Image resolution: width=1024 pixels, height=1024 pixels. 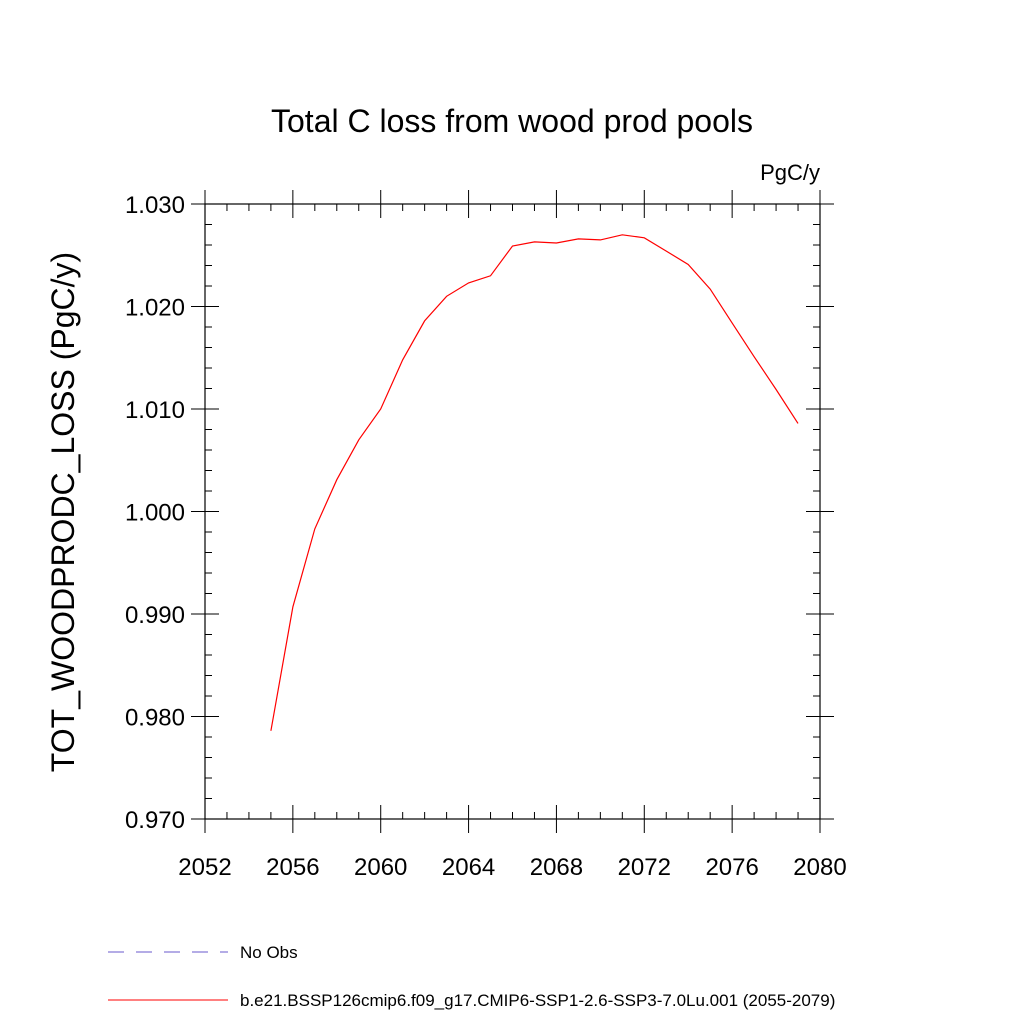 I want to click on y-tick-label: 0.990, so click(x=155, y=615).